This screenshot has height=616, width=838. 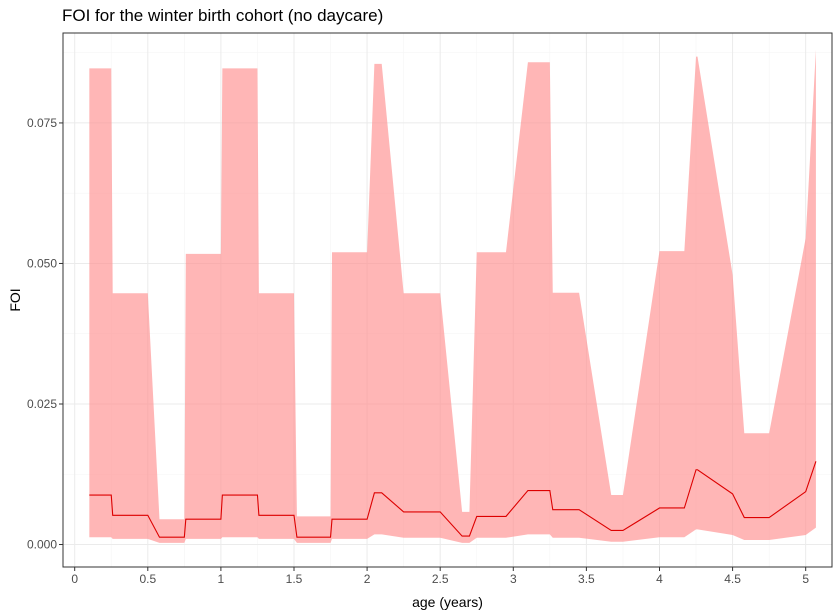 What do you see at coordinates (74, 579) in the screenshot?
I see `x-tick-label: 0` at bounding box center [74, 579].